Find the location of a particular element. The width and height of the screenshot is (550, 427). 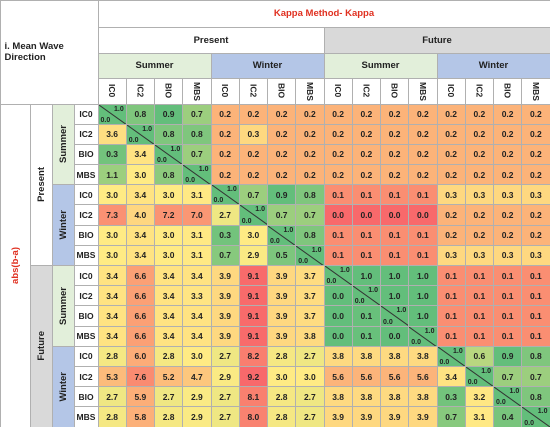

column-model: BIO is located at coordinates (169, 91).